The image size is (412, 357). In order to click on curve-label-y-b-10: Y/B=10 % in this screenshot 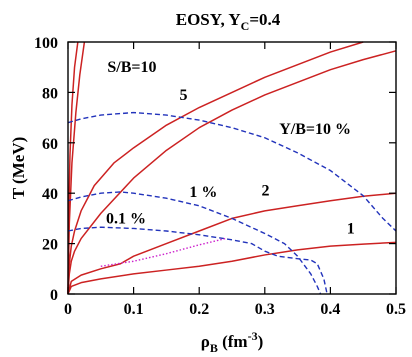, I will do `click(315, 129)`.